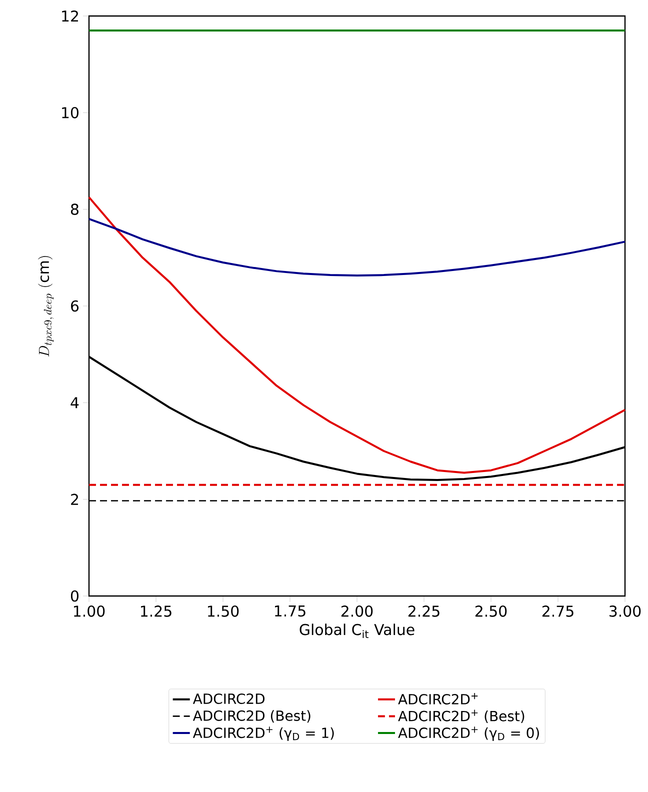 This screenshot has width=648, height=792. What do you see at coordinates (46, 306) in the screenshot?
I see `y-axis-title: $D_{tpxc9,\,deep}\ \mathrm{(cm)}$` at bounding box center [46, 306].